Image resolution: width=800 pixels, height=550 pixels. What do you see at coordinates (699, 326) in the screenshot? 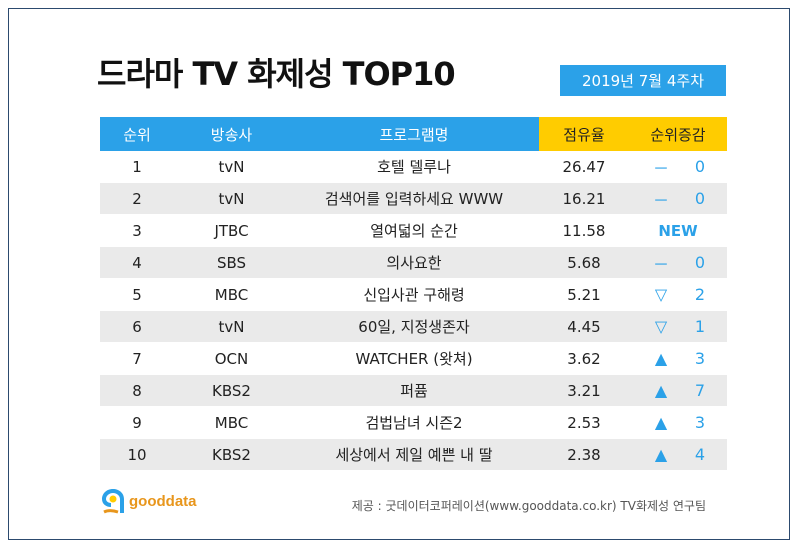
I see `change-value: 1` at bounding box center [699, 326].